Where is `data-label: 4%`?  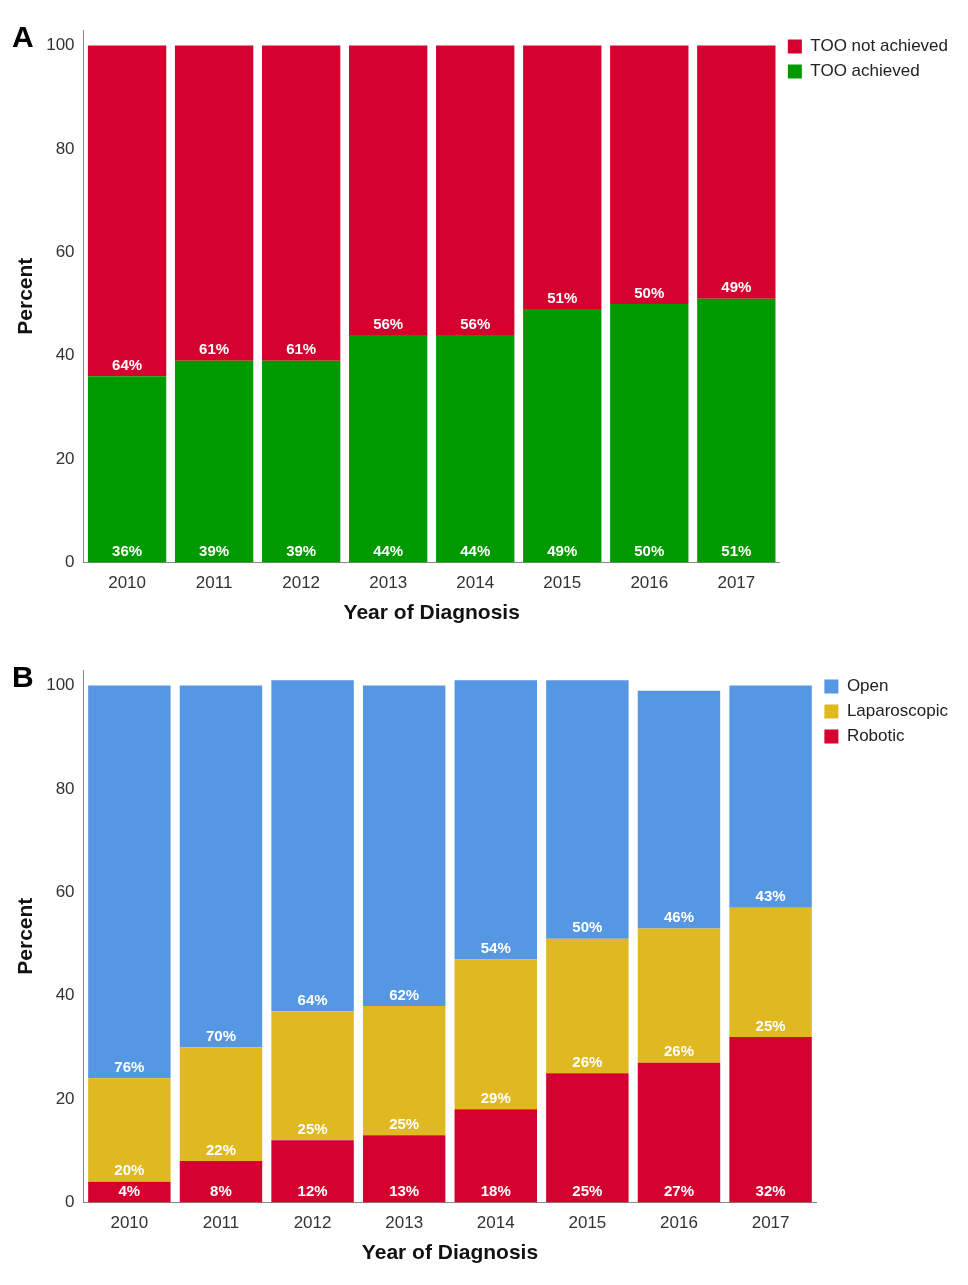
data-label: 4% is located at coordinates (129, 1191).